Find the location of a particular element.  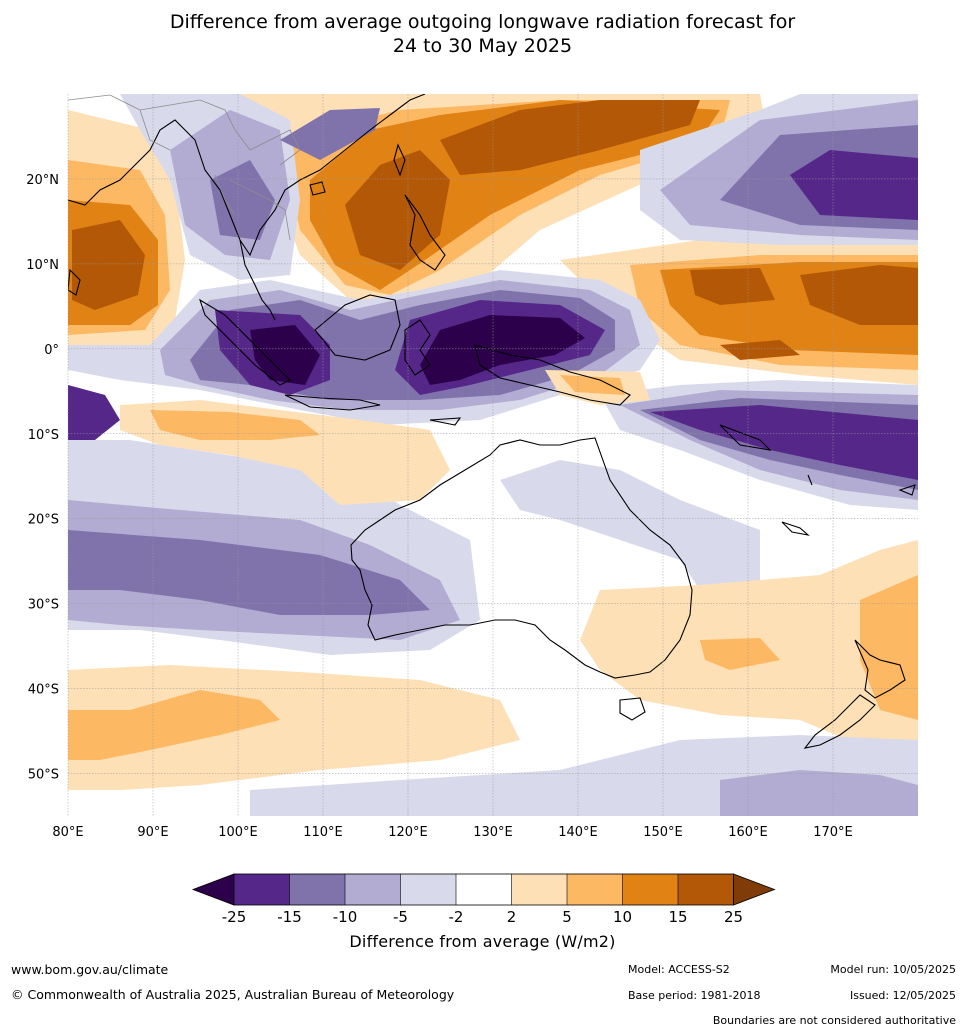

hainan-coastline is located at coordinates (317, 188).